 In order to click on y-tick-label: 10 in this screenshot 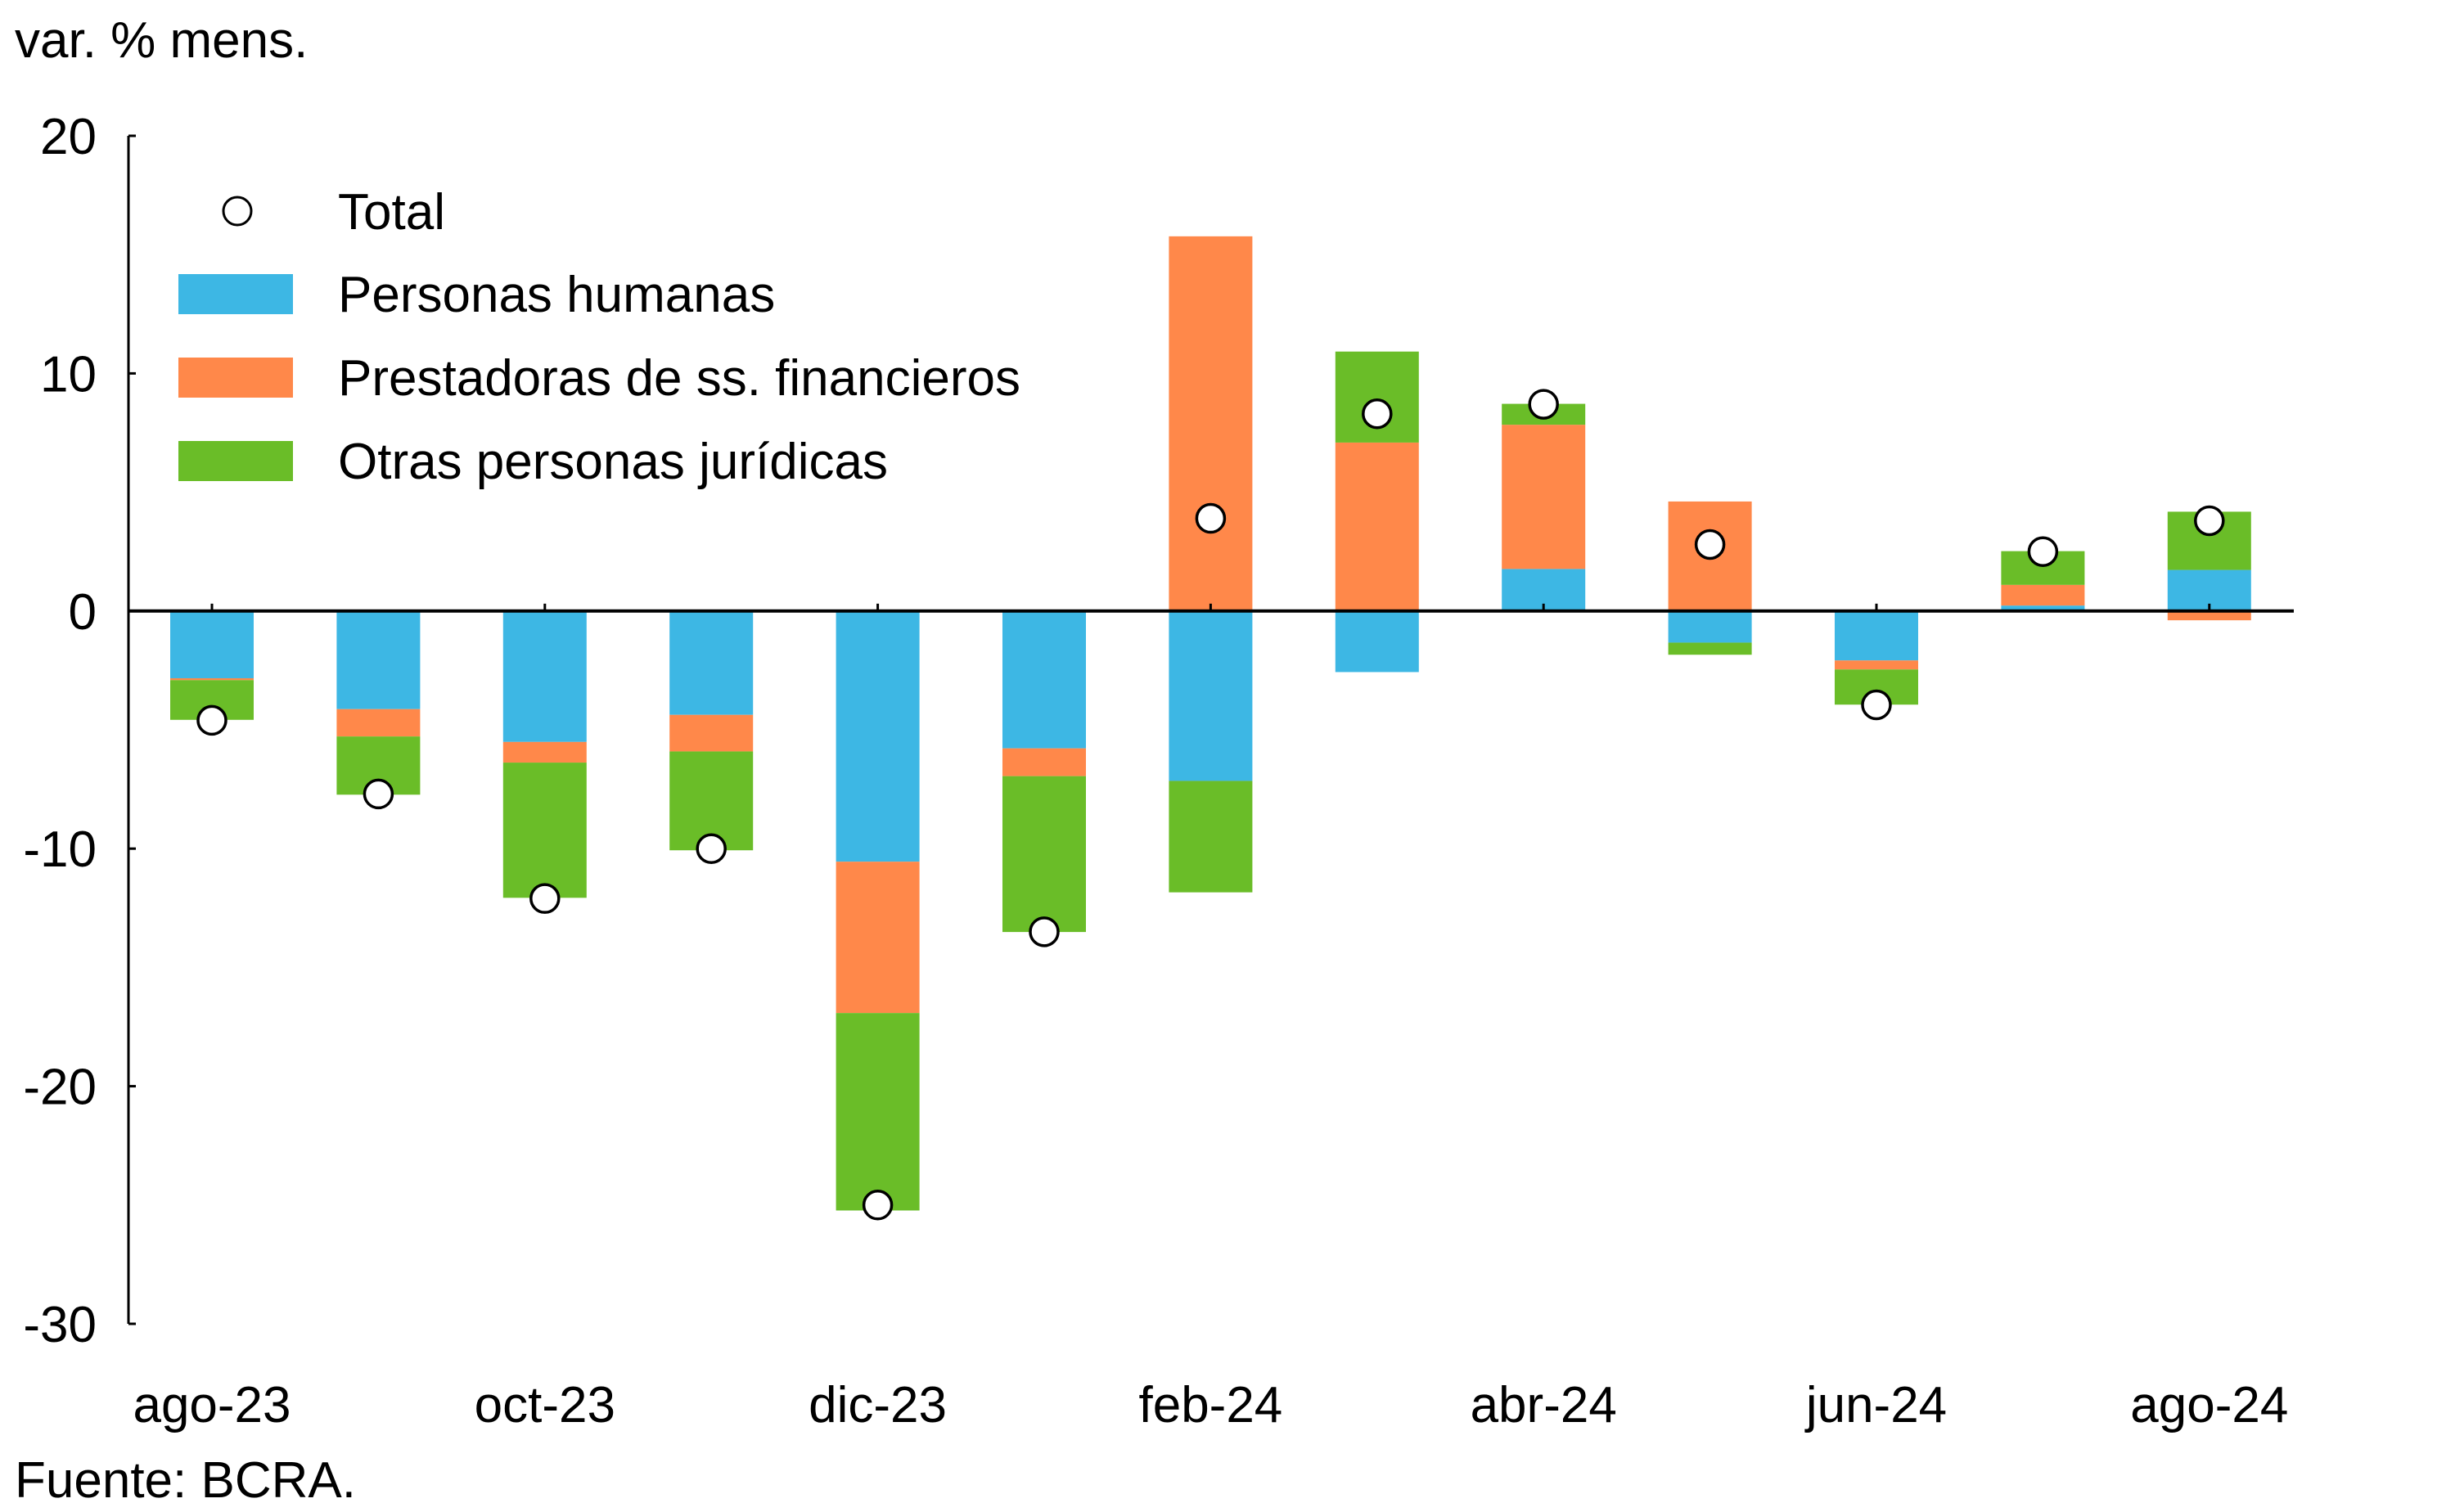, I will do `click(68, 375)`.